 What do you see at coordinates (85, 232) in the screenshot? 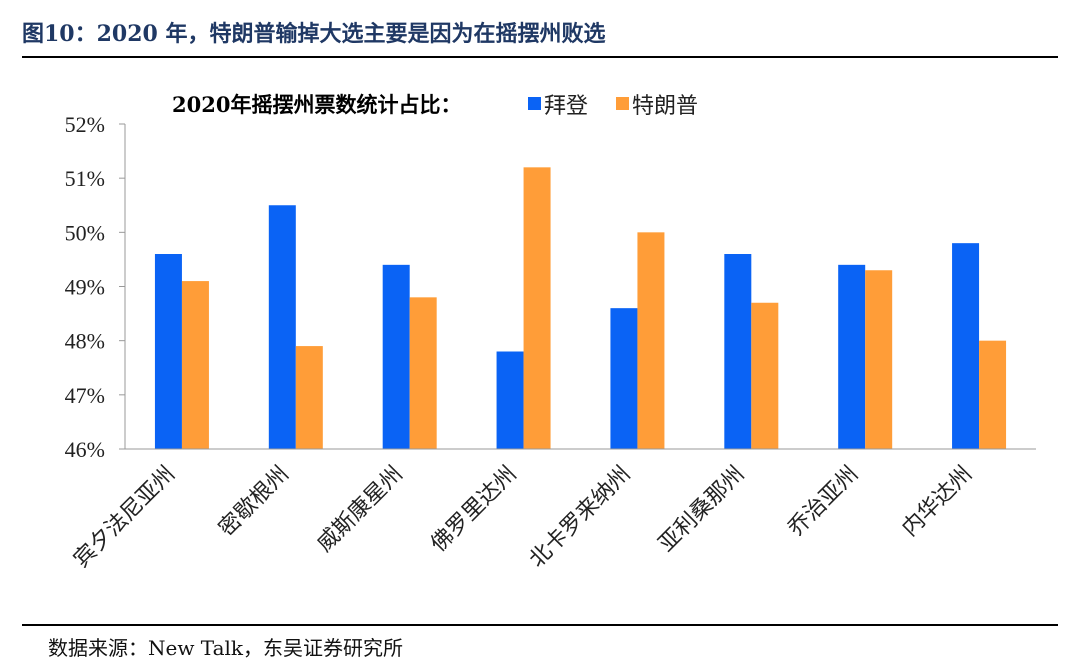
I see `y-tick-label: 50%` at bounding box center [85, 232].